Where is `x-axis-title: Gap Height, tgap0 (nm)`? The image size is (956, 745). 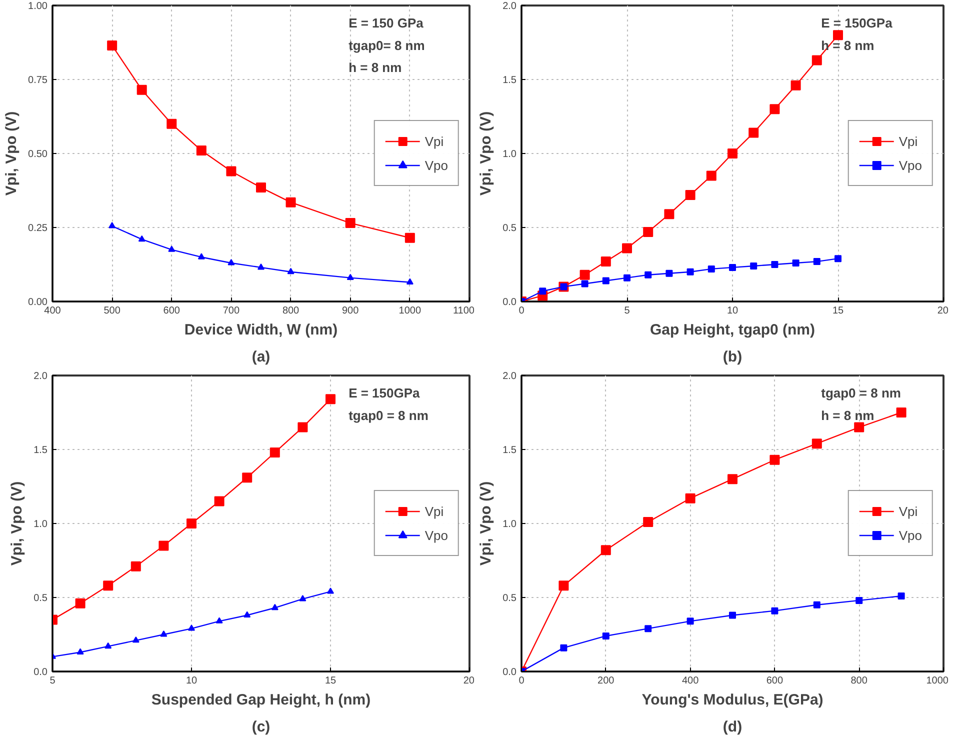
x-axis-title: Gap Height, tgap0 (nm) is located at coordinates (733, 330).